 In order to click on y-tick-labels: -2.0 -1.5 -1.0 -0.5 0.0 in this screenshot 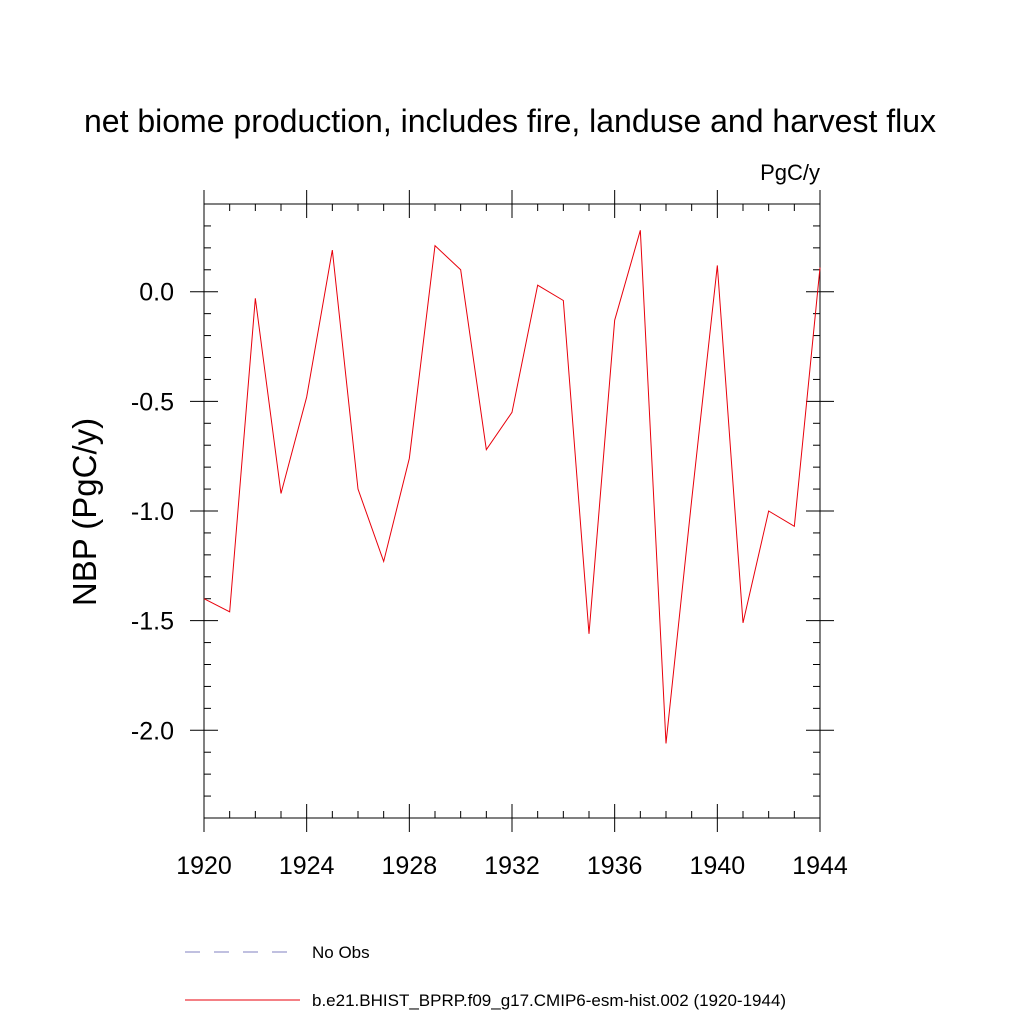, I will do `click(152, 512)`.